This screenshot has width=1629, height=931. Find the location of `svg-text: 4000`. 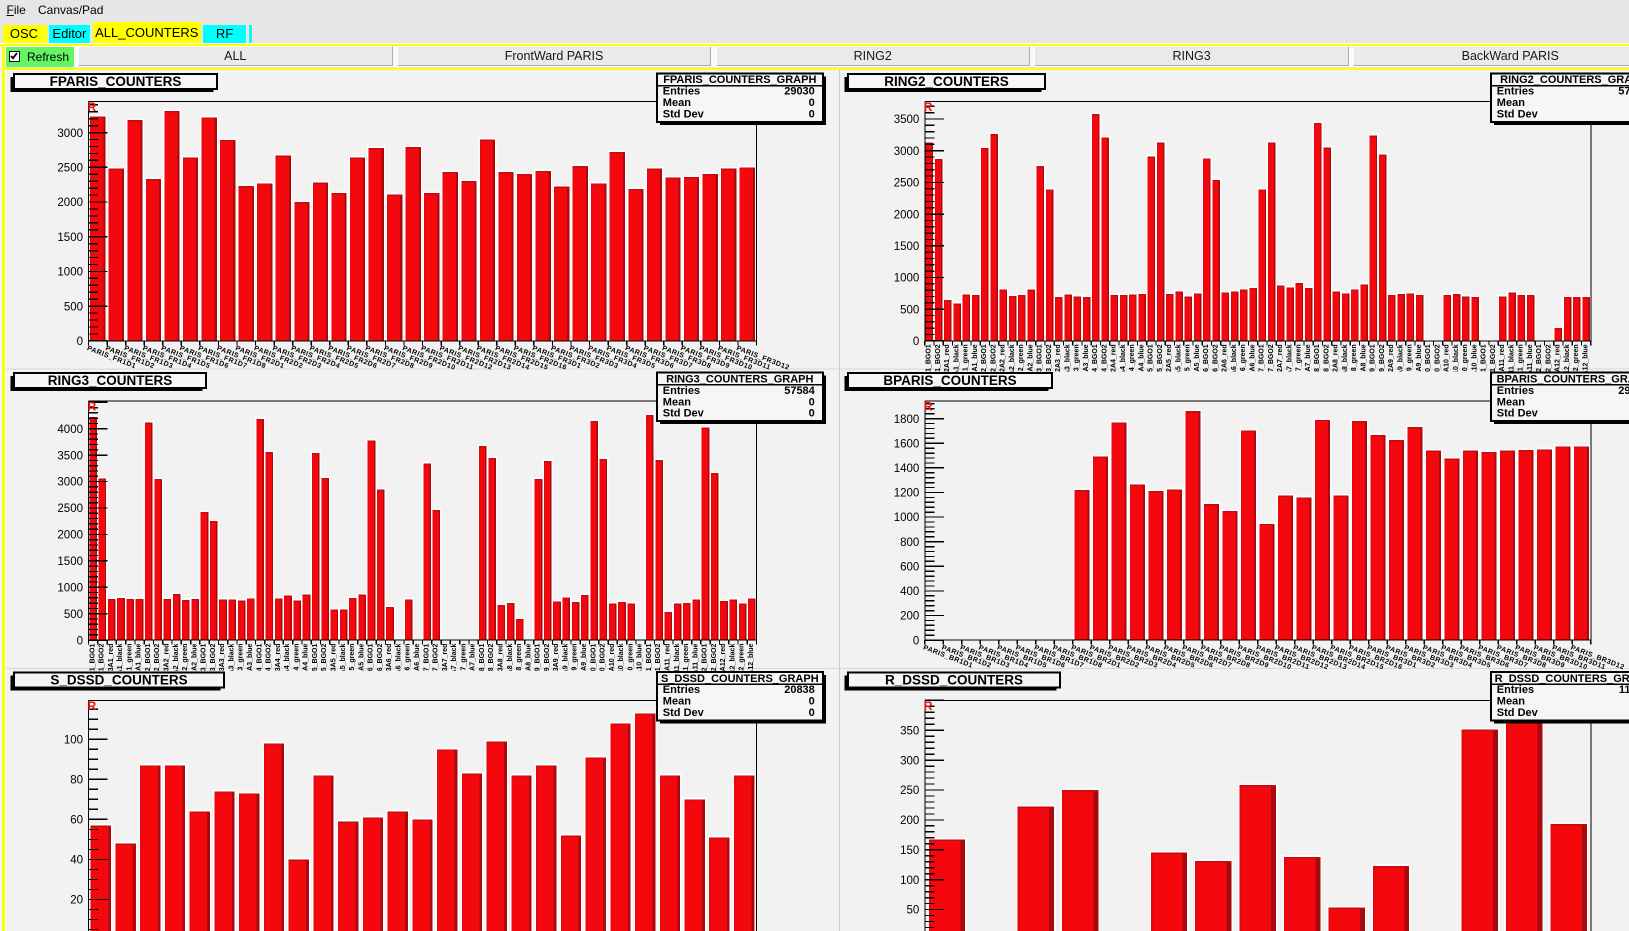

svg-text: 4000 is located at coordinates (70, 430).